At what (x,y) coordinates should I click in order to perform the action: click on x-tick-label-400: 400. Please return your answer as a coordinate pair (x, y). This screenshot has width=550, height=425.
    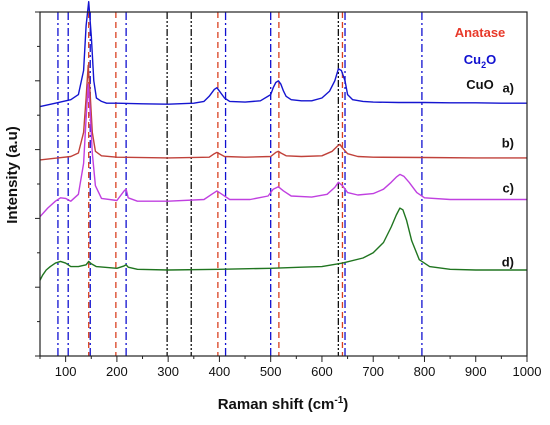
    Looking at the image, I should click on (220, 371).